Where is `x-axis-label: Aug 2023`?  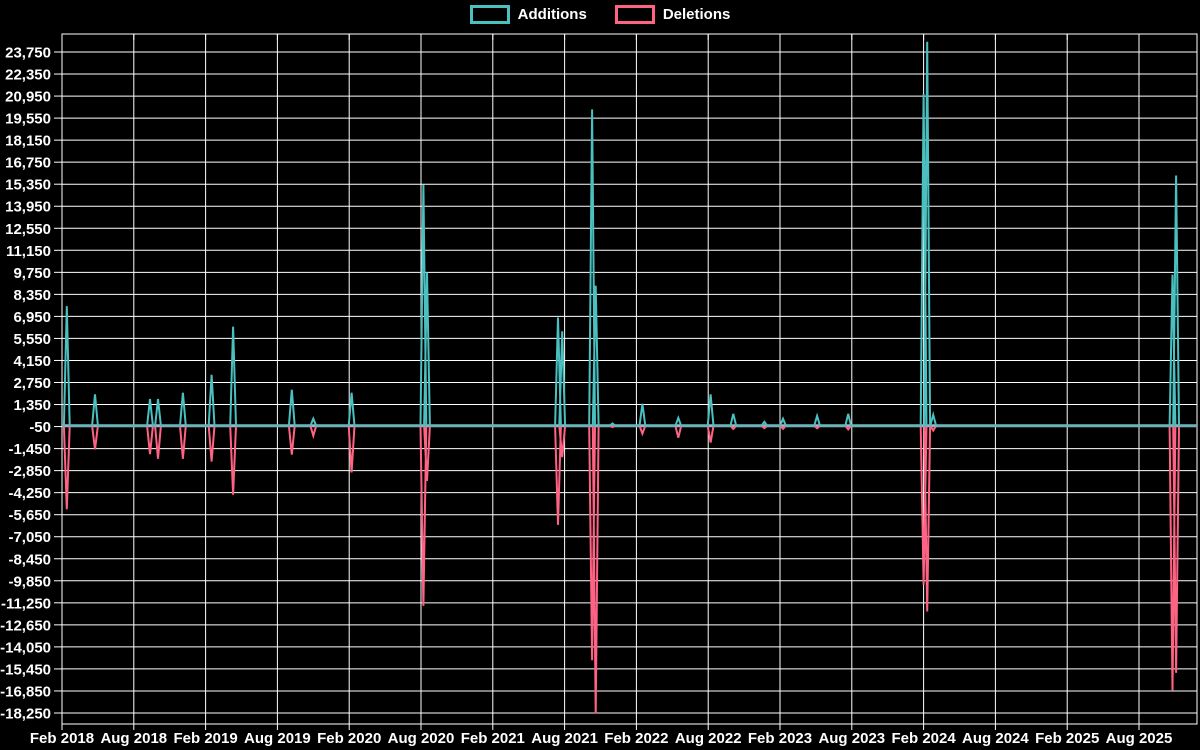
x-axis-label: Aug 2023 is located at coordinates (851, 738).